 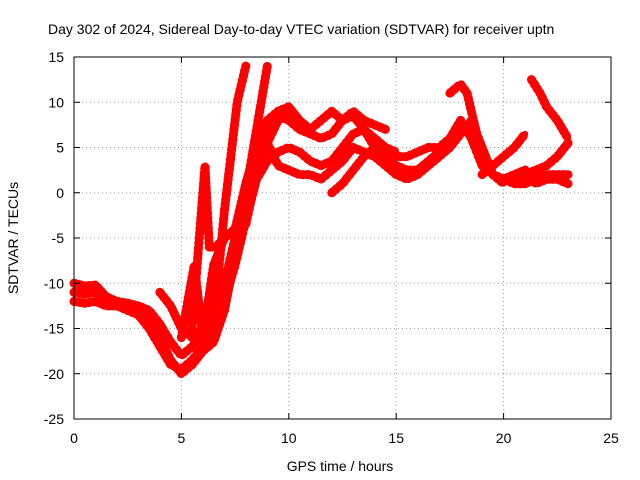 What do you see at coordinates (60, 193) in the screenshot?
I see `y-tick-label: 0` at bounding box center [60, 193].